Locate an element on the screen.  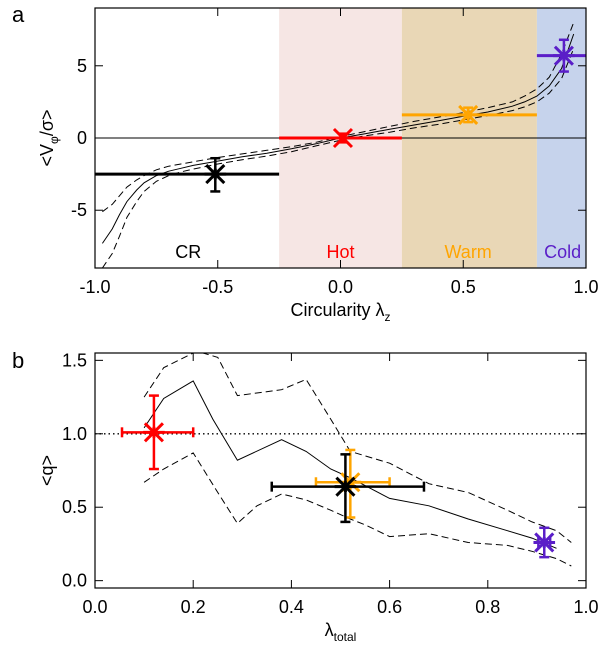
panel-label: b is located at coordinates (18, 360).